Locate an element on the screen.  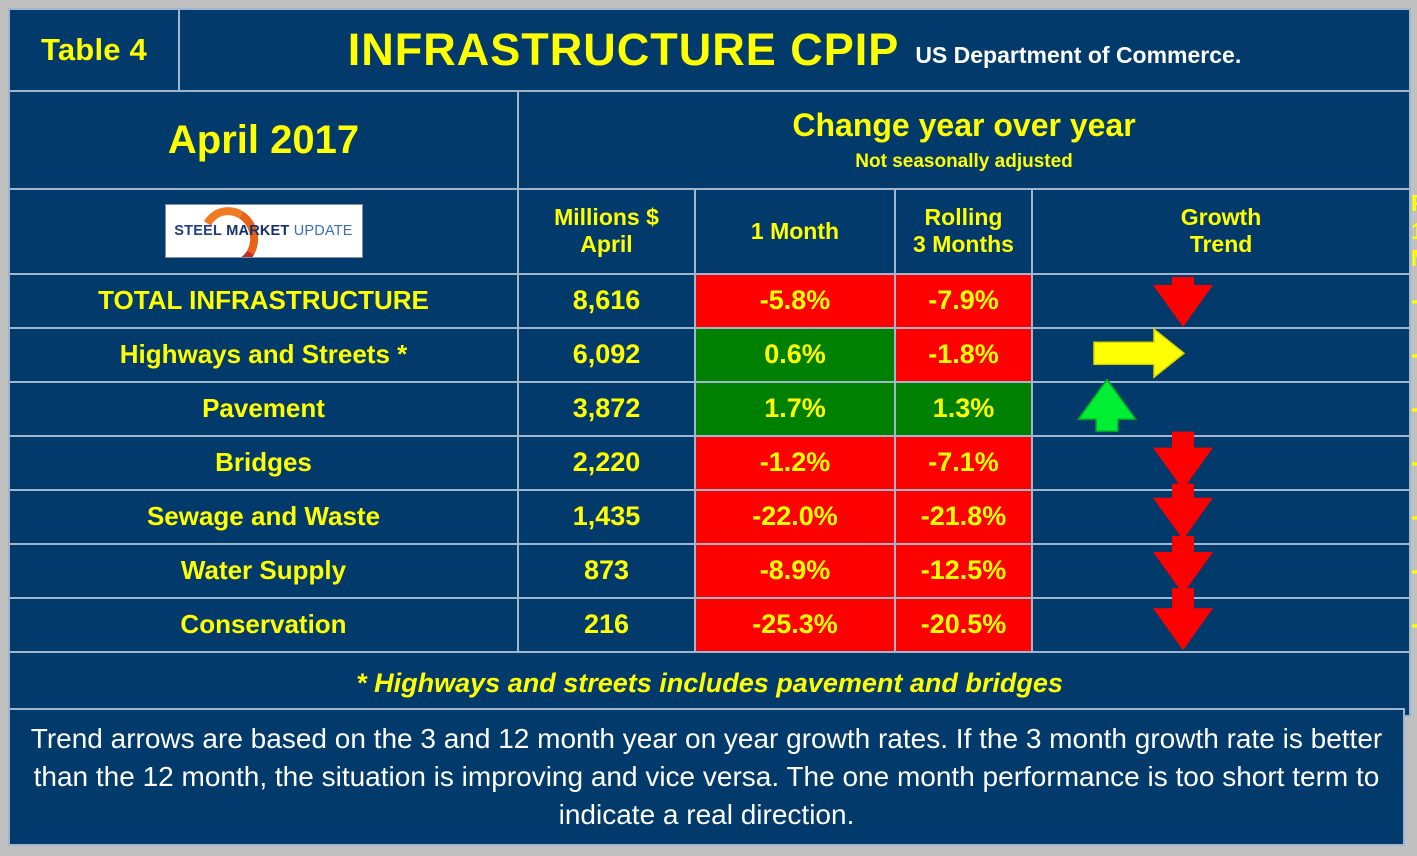
cell-millions: 8,616 is located at coordinates (606, 300).